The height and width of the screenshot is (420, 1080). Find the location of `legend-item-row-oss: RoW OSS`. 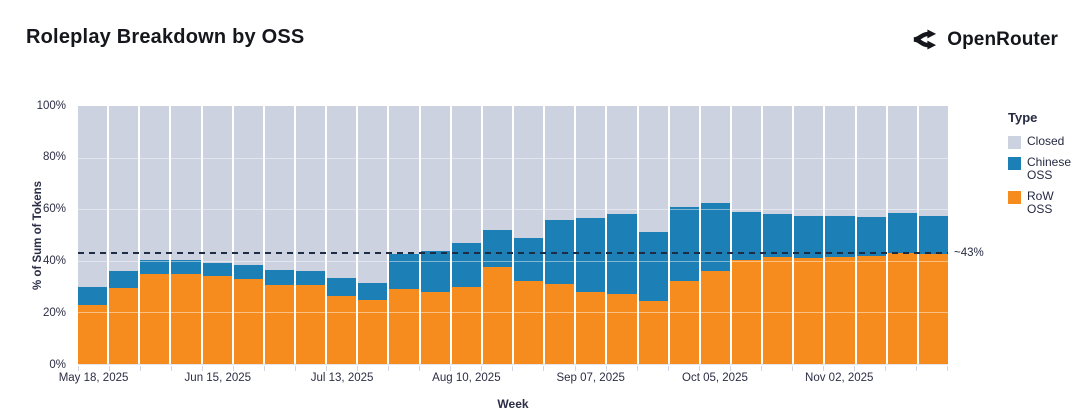

legend-item-row-oss: RoW OSS is located at coordinates (1042, 203).